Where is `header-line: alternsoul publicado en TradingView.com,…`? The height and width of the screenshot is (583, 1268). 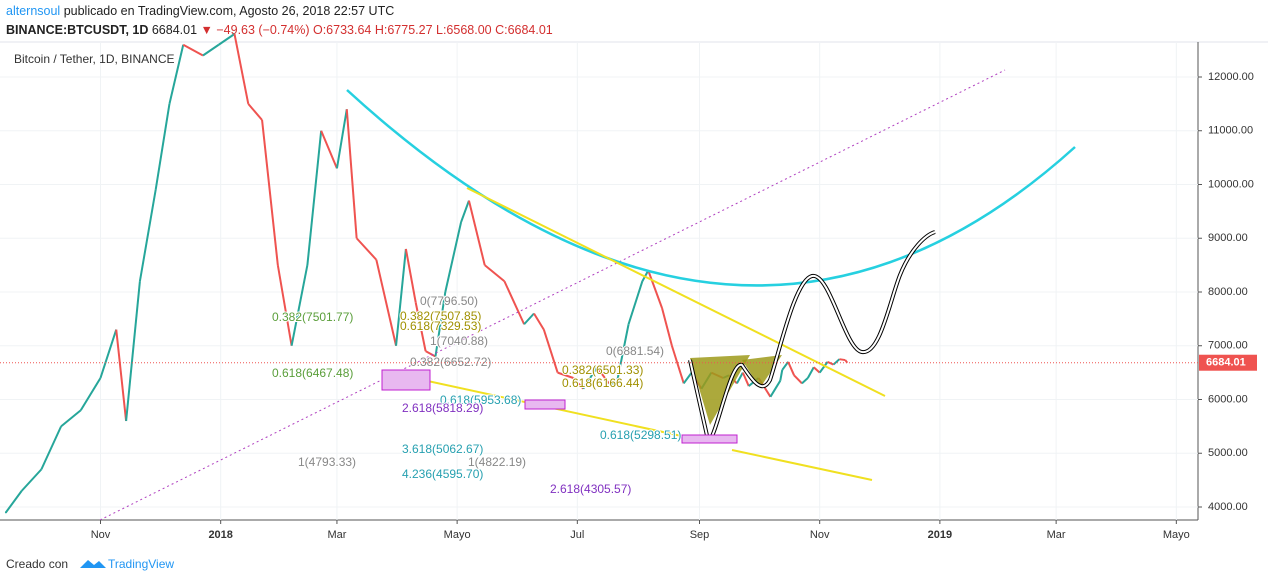
header-line: alternsoul publicado en TradingView.com,… is located at coordinates (279, 11).